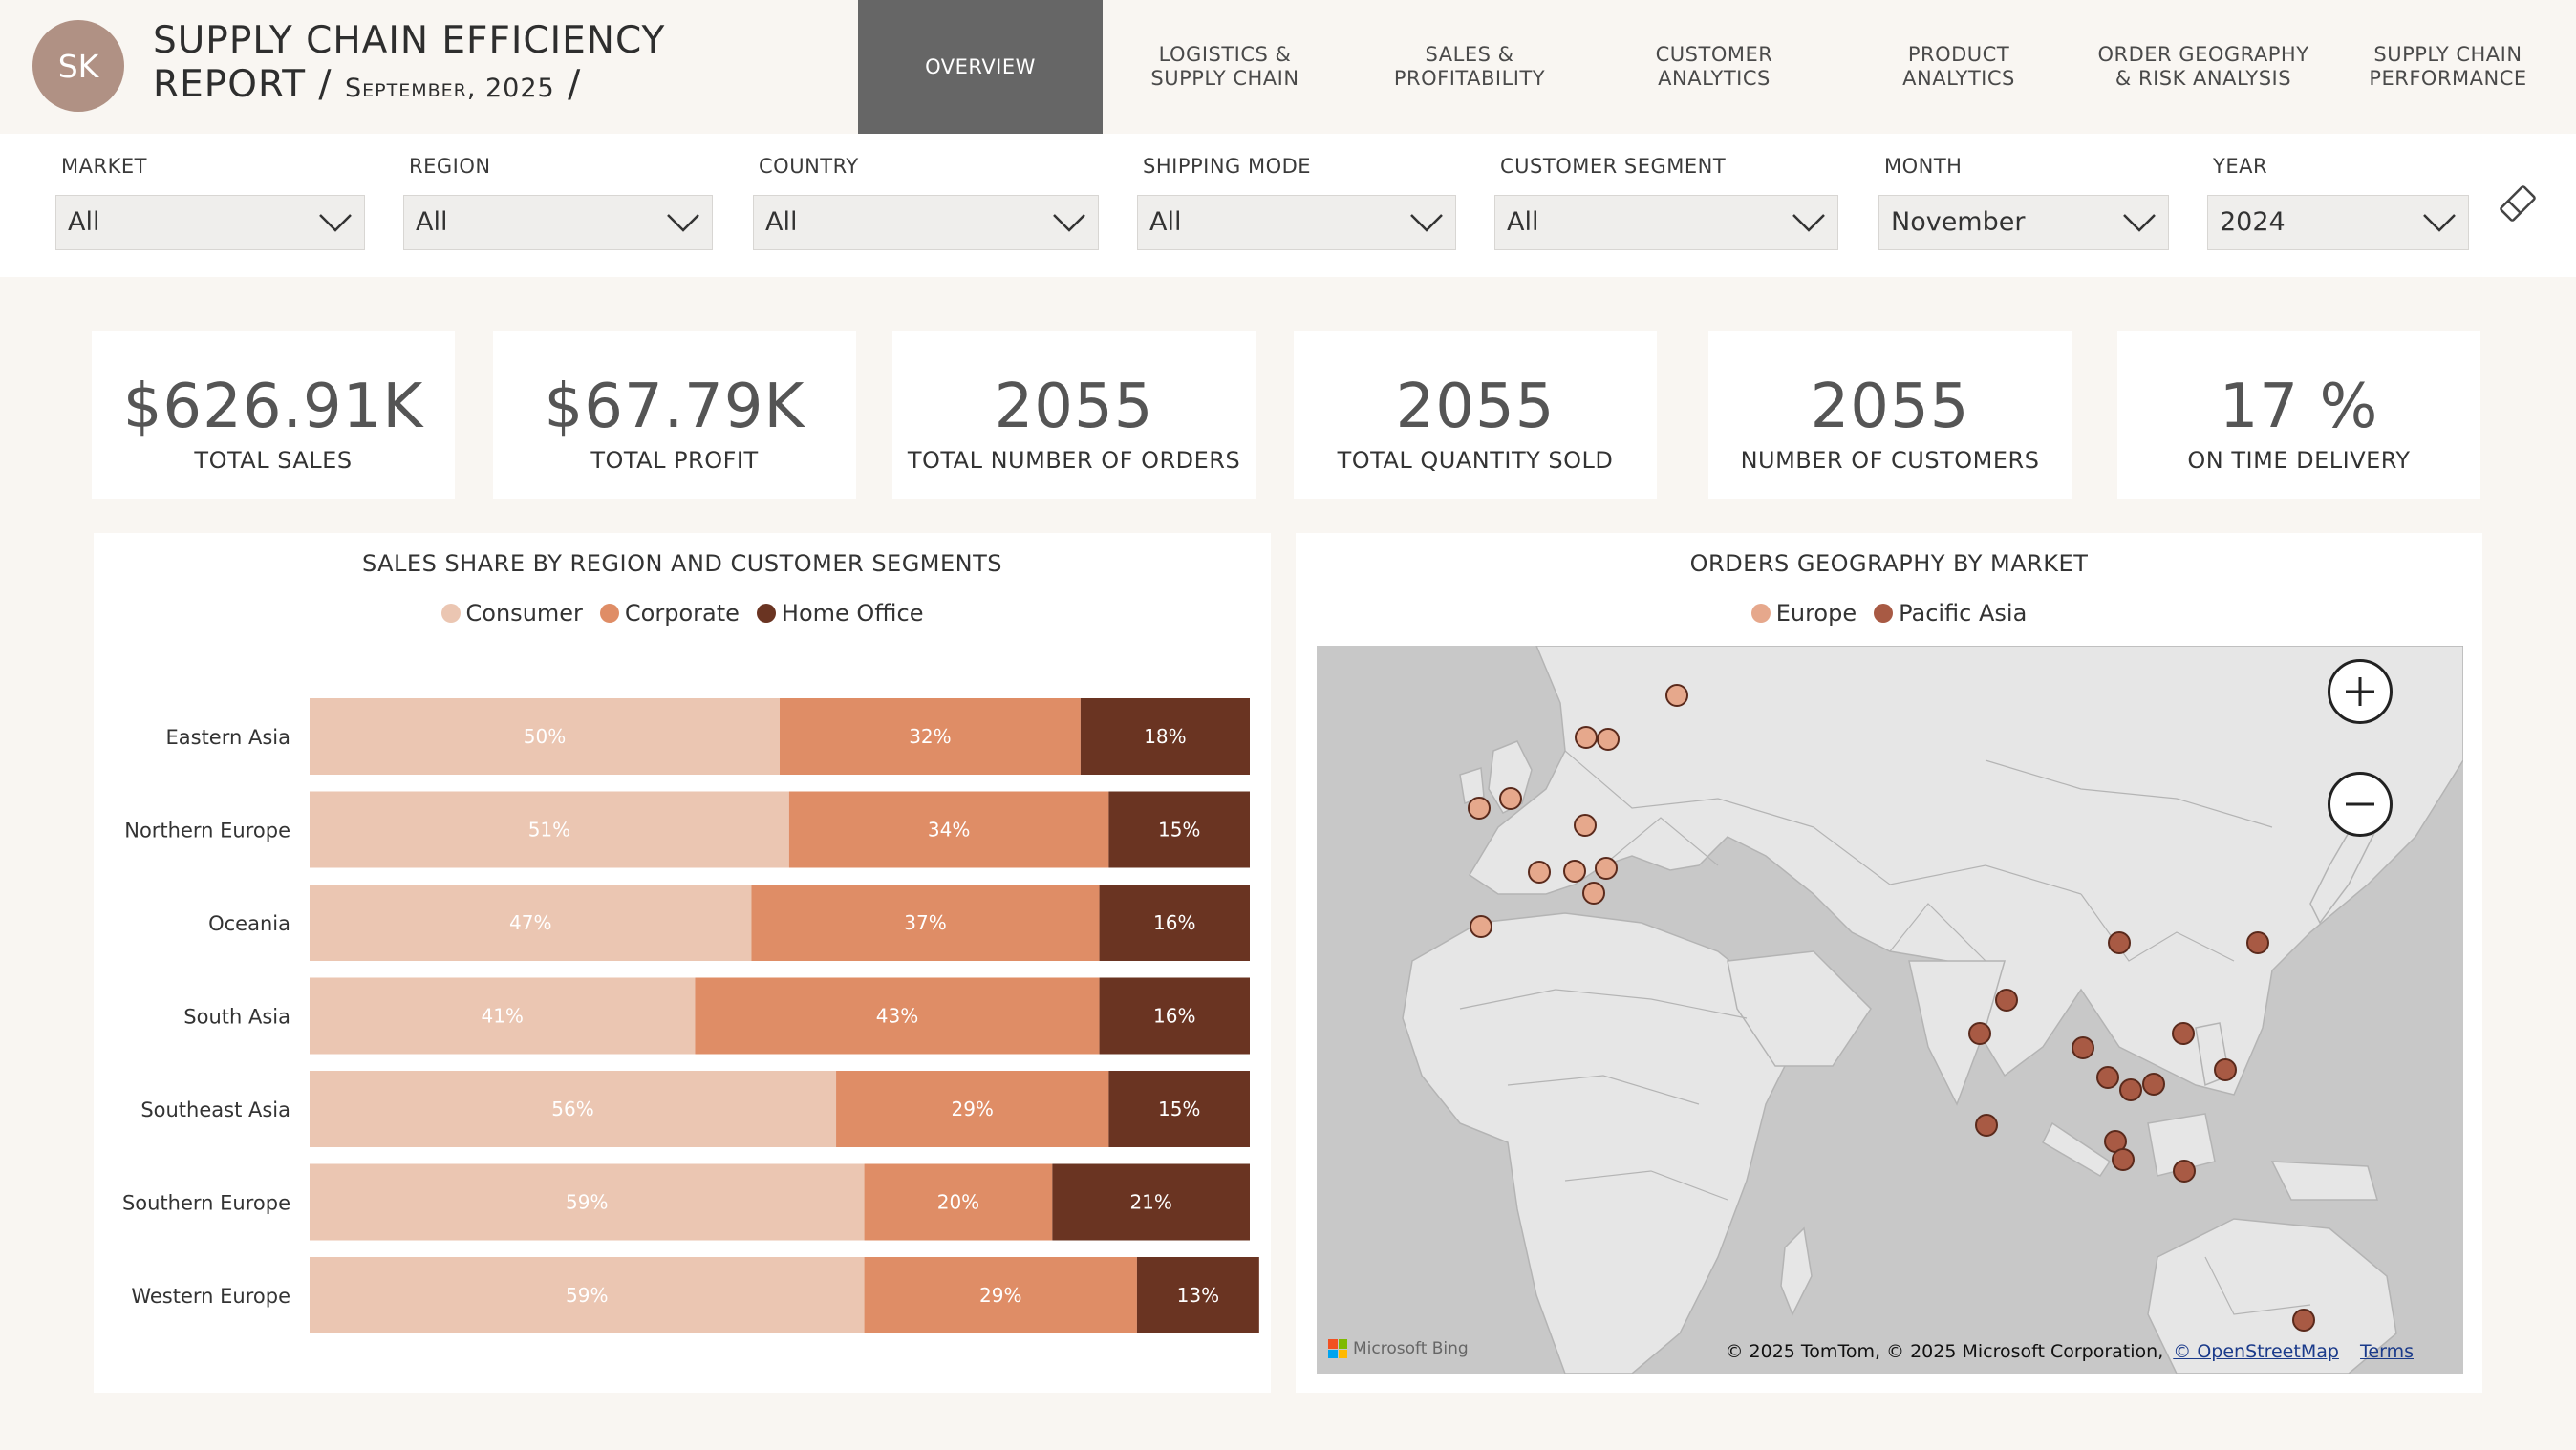  What do you see at coordinates (2518, 203) in the screenshot?
I see `eraser-icon` at bounding box center [2518, 203].